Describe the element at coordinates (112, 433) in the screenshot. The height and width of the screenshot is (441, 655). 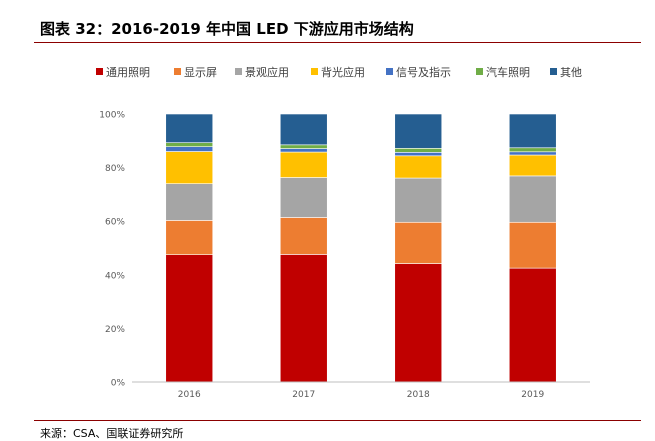
I see `source-note: 来源：CSA、国联证券研究所` at that location.